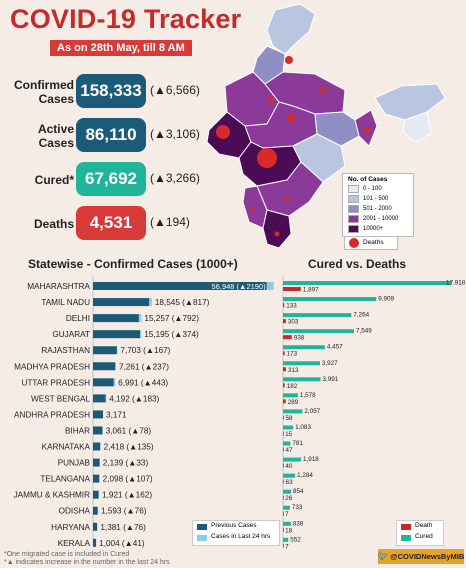 The image size is (466, 568). What do you see at coordinates (122, 543) in the screenshot?
I see `confirmed-value-label: 1,004 (▲41)` at bounding box center [122, 543].